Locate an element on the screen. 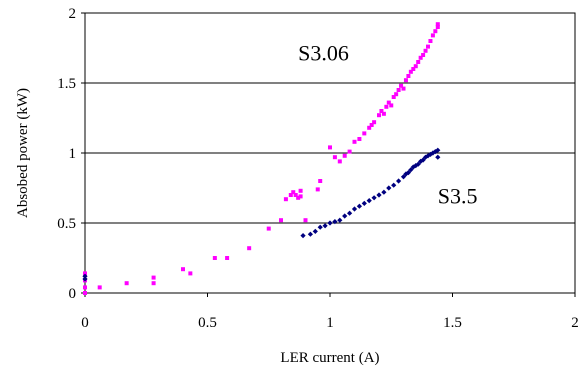  x-tick-label: 0.5 is located at coordinates (207, 323).